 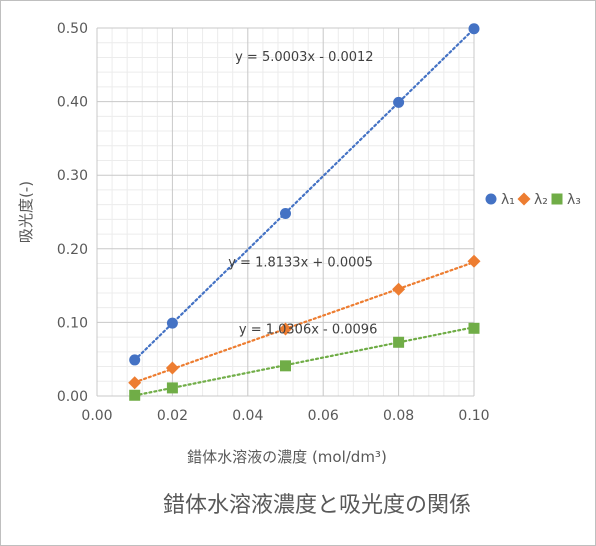 I want to click on chart-title: 錯体水溶液濃度と吸光度の関係, so click(x=317, y=505).